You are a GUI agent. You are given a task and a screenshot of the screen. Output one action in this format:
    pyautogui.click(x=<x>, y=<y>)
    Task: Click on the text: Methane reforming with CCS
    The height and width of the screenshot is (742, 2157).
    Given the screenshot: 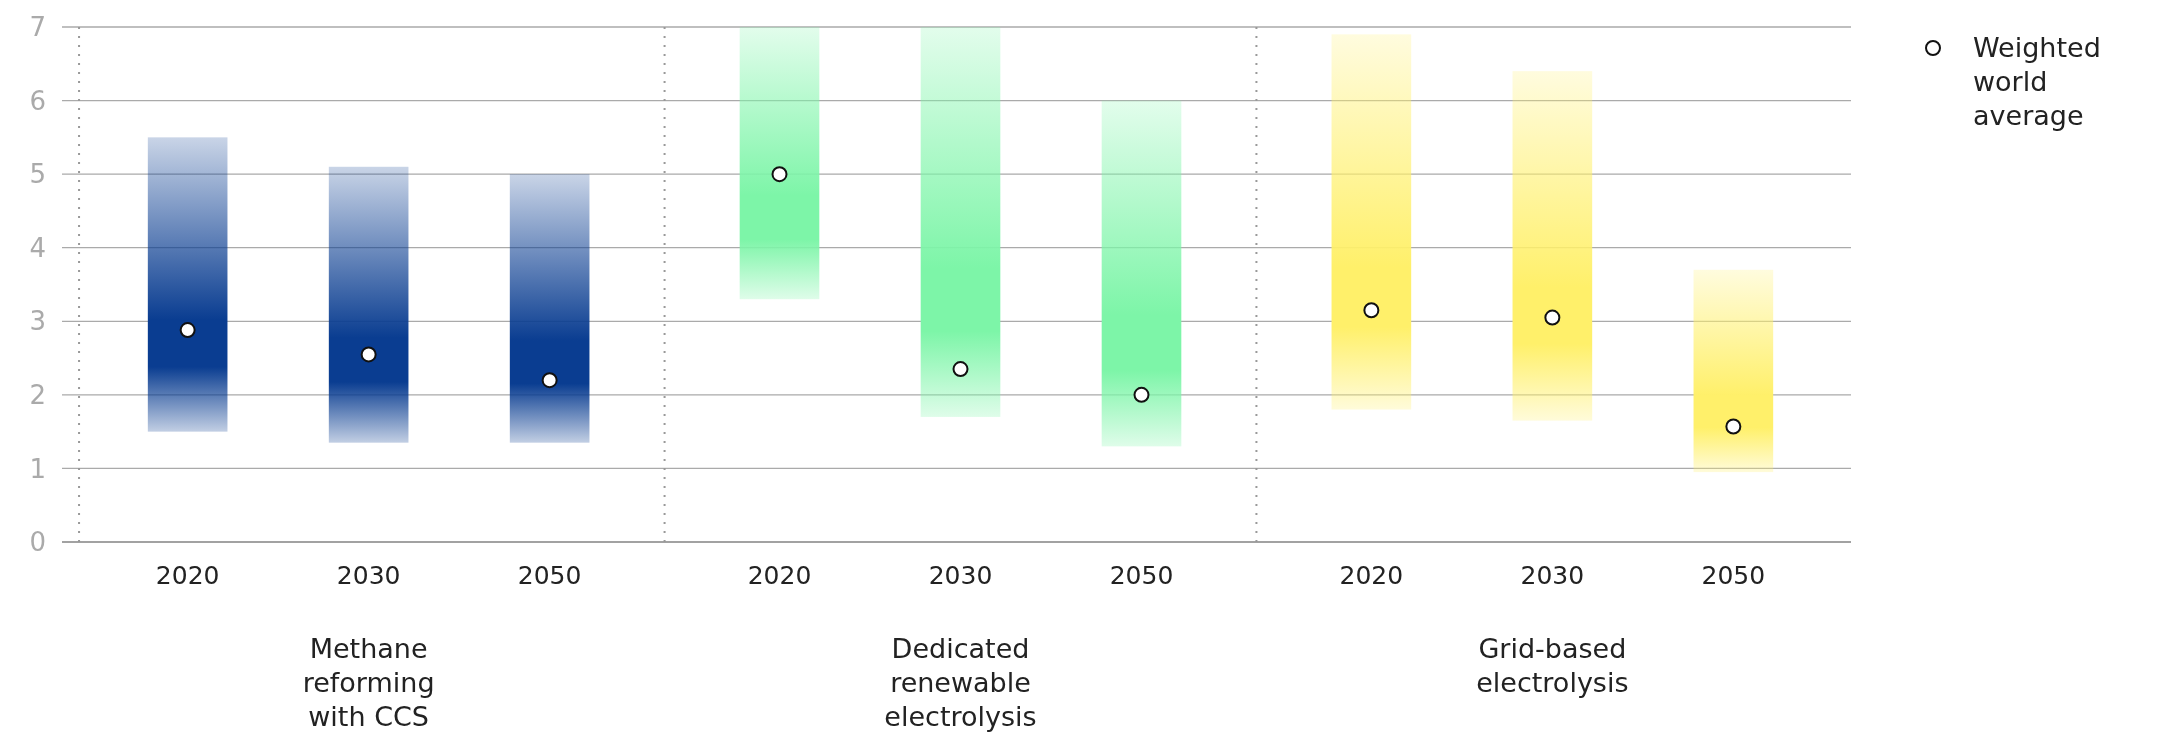 What is the action you would take?
    pyautogui.click(x=368, y=682)
    